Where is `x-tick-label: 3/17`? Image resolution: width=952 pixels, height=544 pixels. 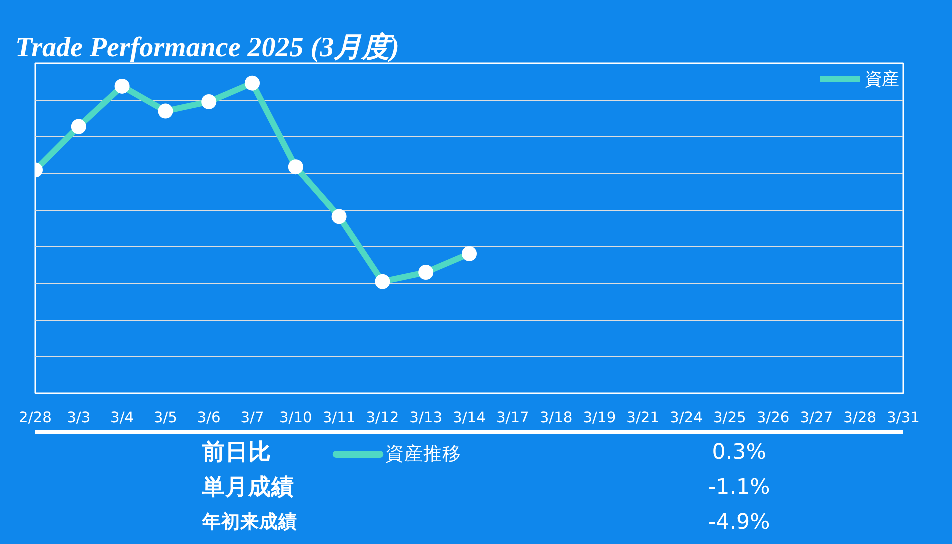 x-tick-label: 3/17 is located at coordinates (513, 418).